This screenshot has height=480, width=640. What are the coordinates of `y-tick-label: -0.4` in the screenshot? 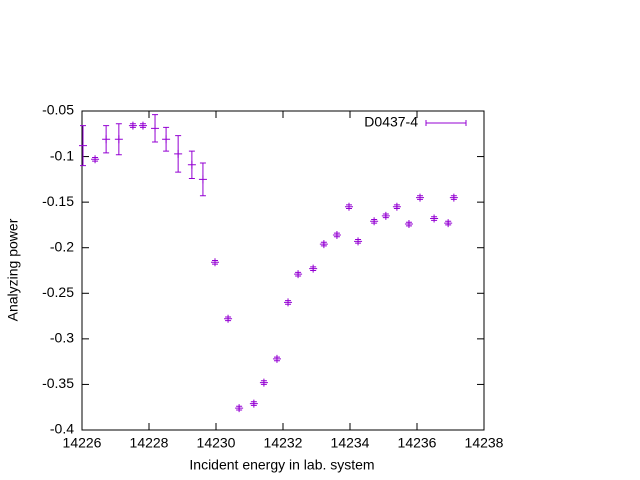 It's located at (62, 429).